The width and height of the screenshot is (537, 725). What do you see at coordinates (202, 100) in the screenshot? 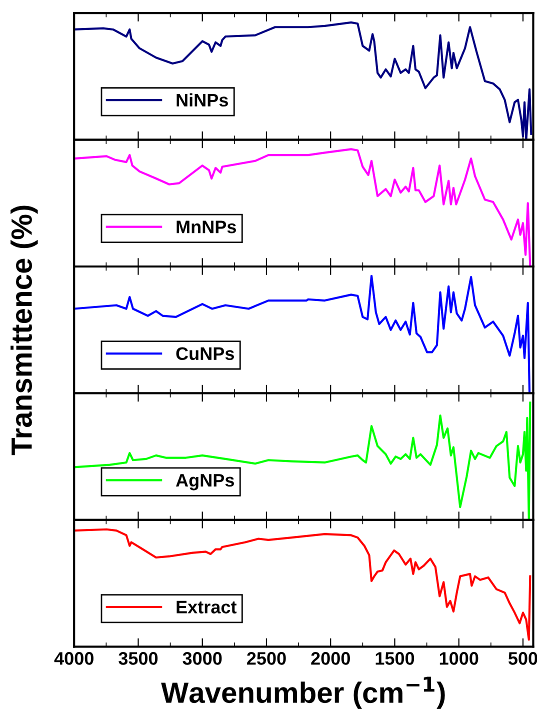
I see `legend-label: NiNPs` at bounding box center [202, 100].